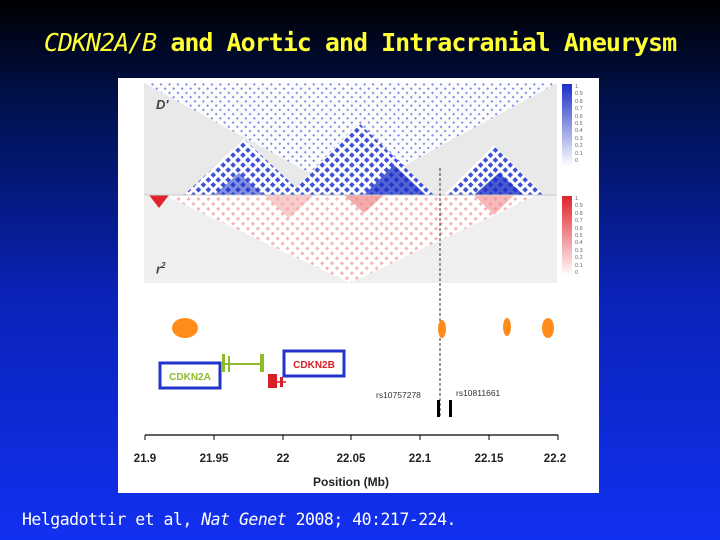 Image resolution: width=720 pixels, height=540 pixels. Describe the element at coordinates (579, 146) in the screenshot. I see `dprime-scale-label: 0.2` at that location.